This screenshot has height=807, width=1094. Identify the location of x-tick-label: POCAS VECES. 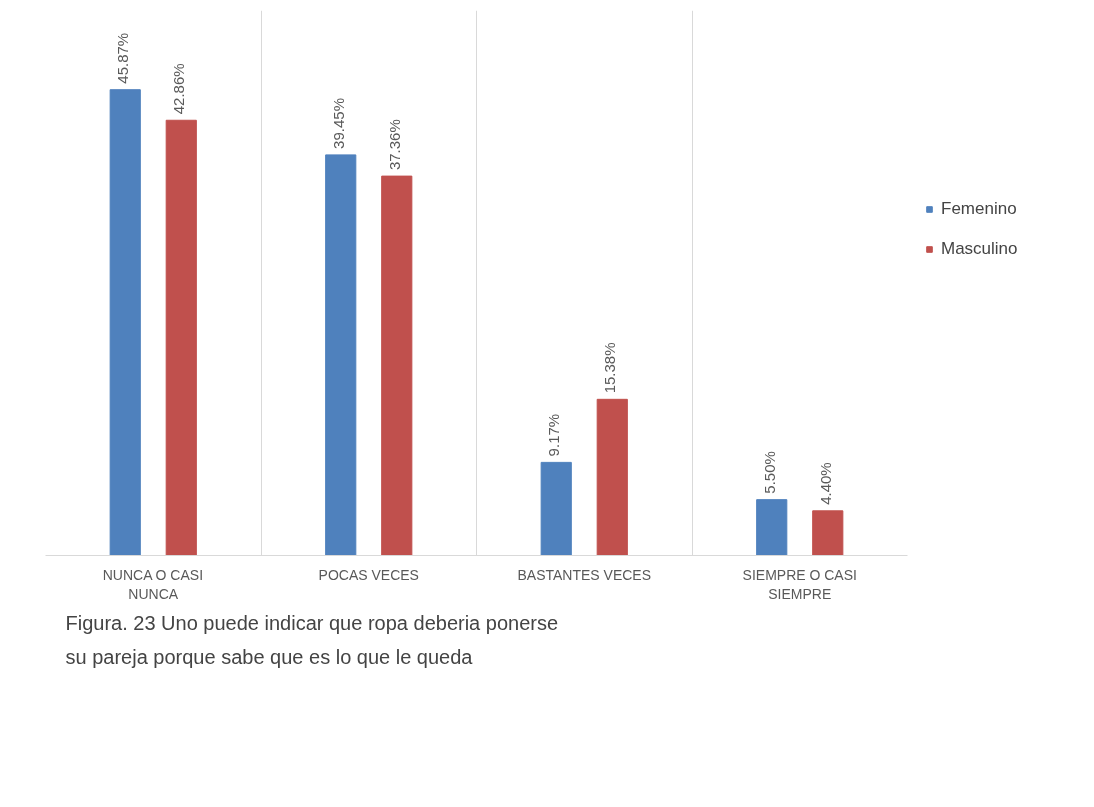
(368, 574).